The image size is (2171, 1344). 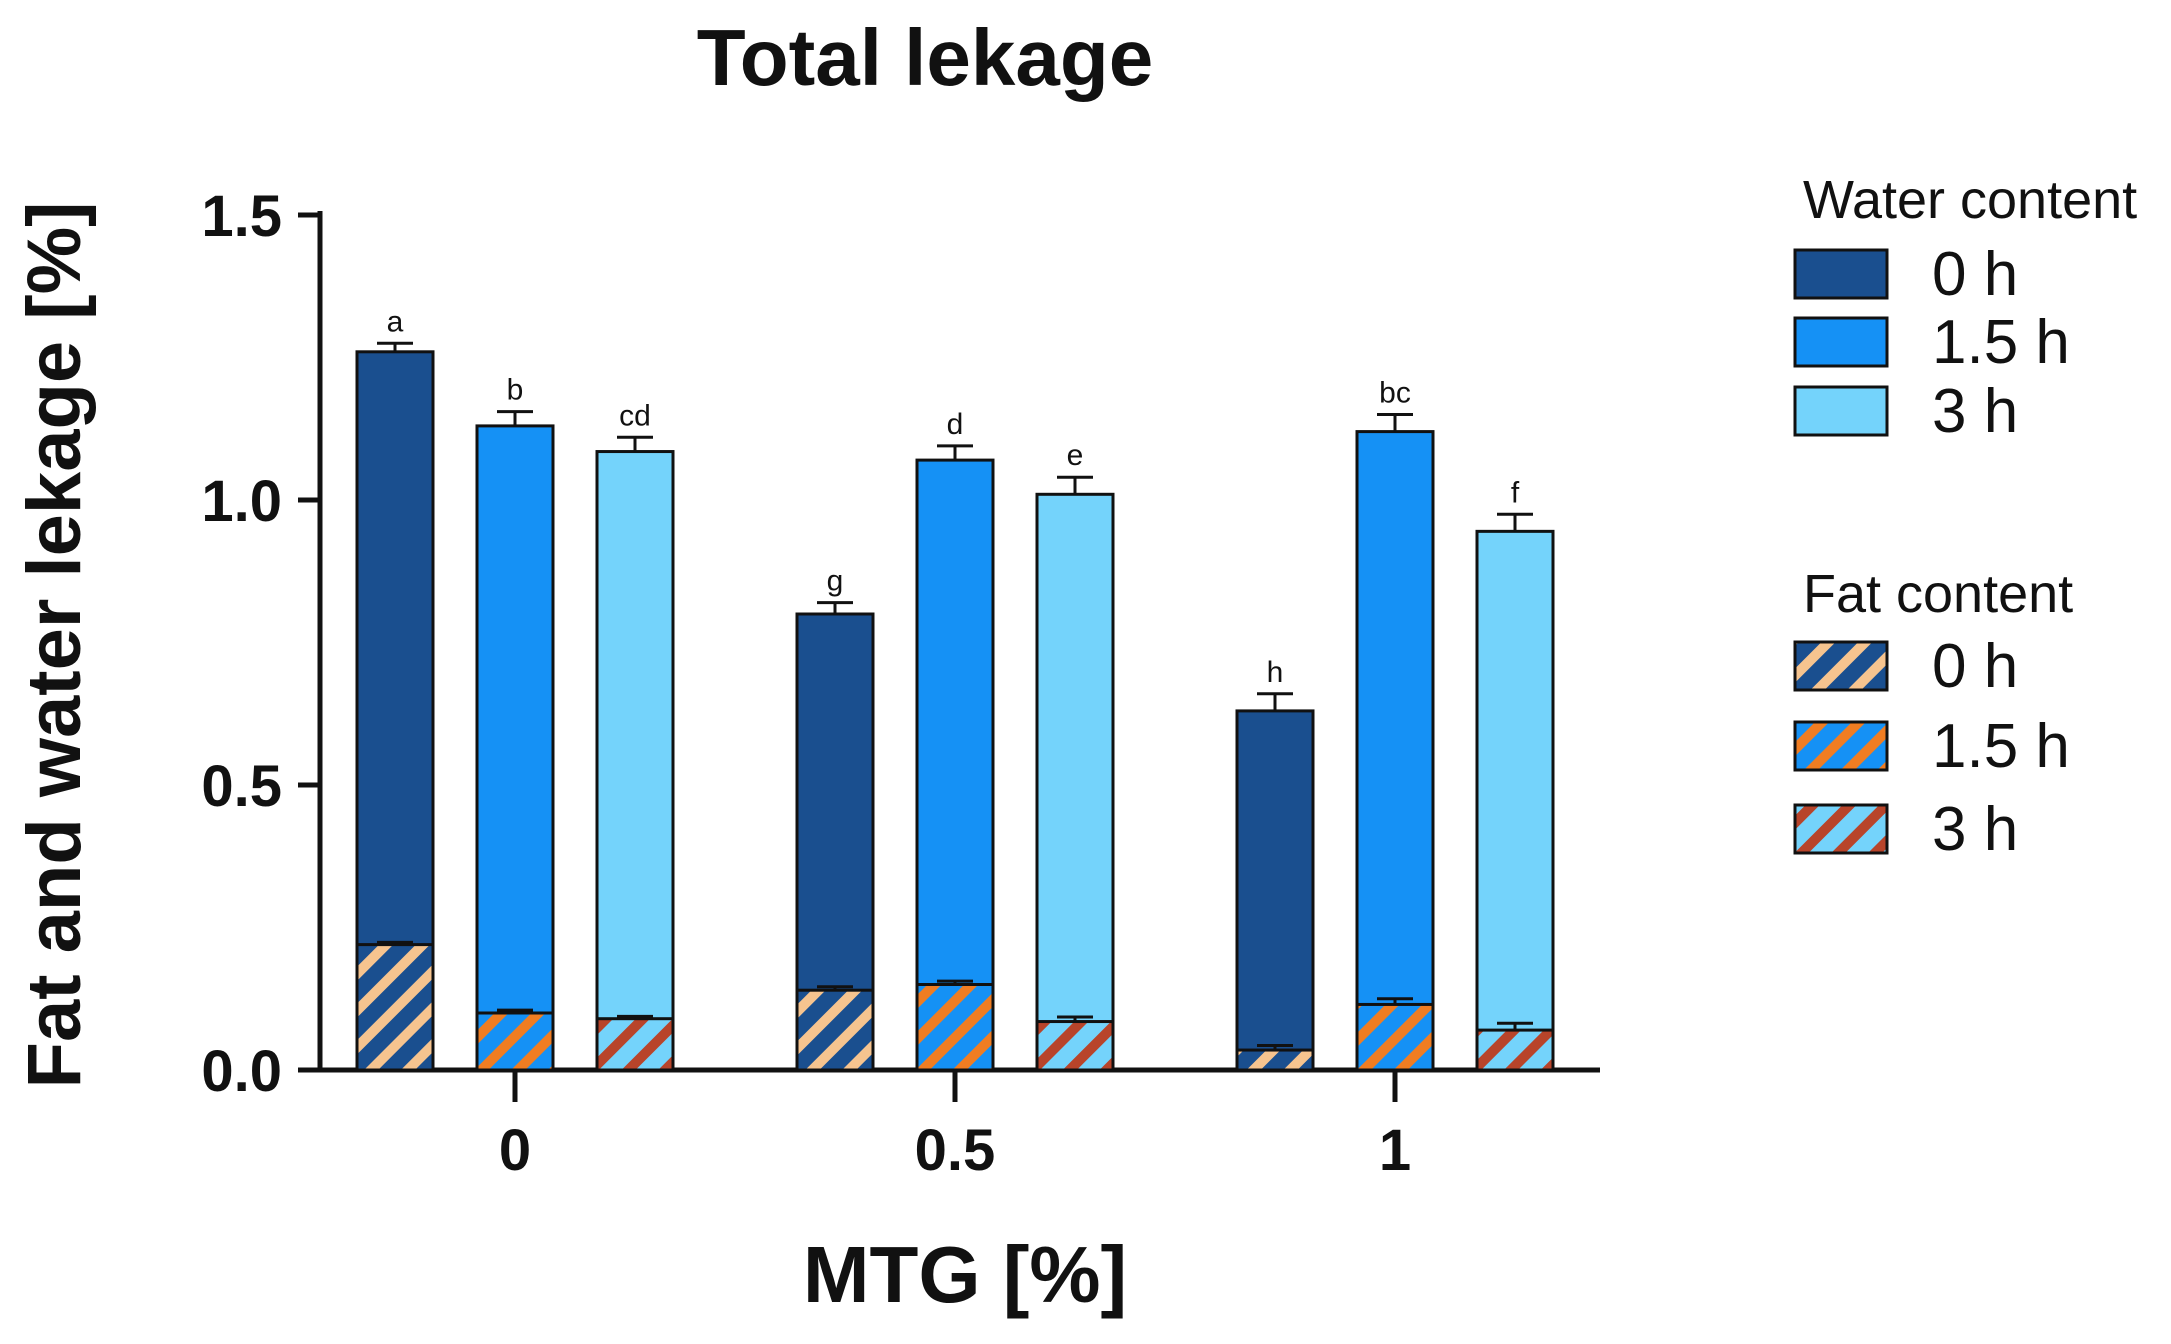 I want to click on significance-letter: h, so click(x=1275, y=672).